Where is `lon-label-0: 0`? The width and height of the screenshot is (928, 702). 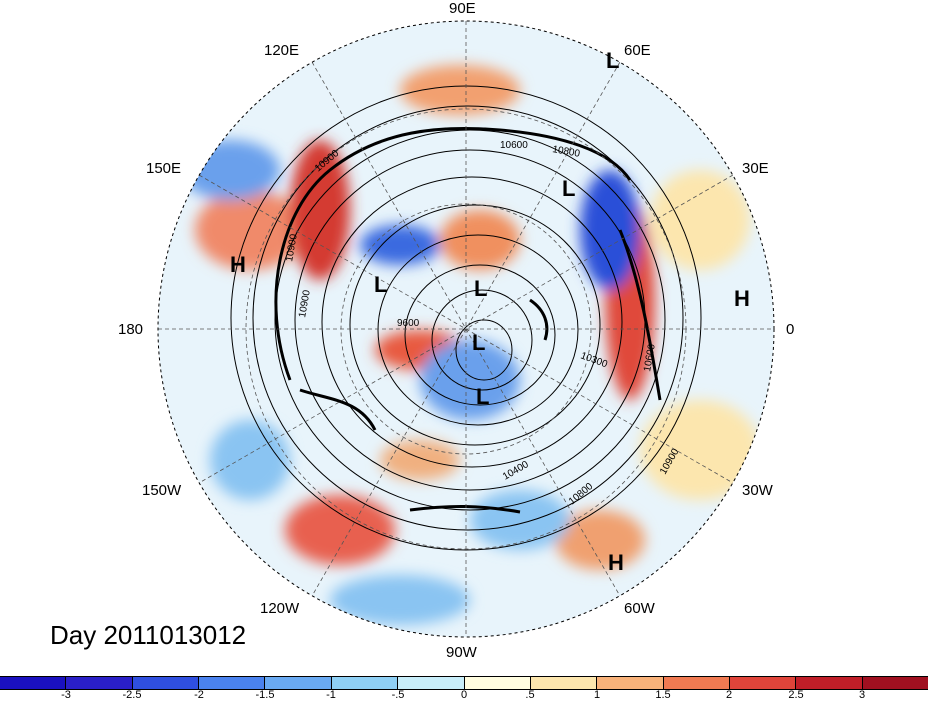
lon-label-0: 0 is located at coordinates (790, 329).